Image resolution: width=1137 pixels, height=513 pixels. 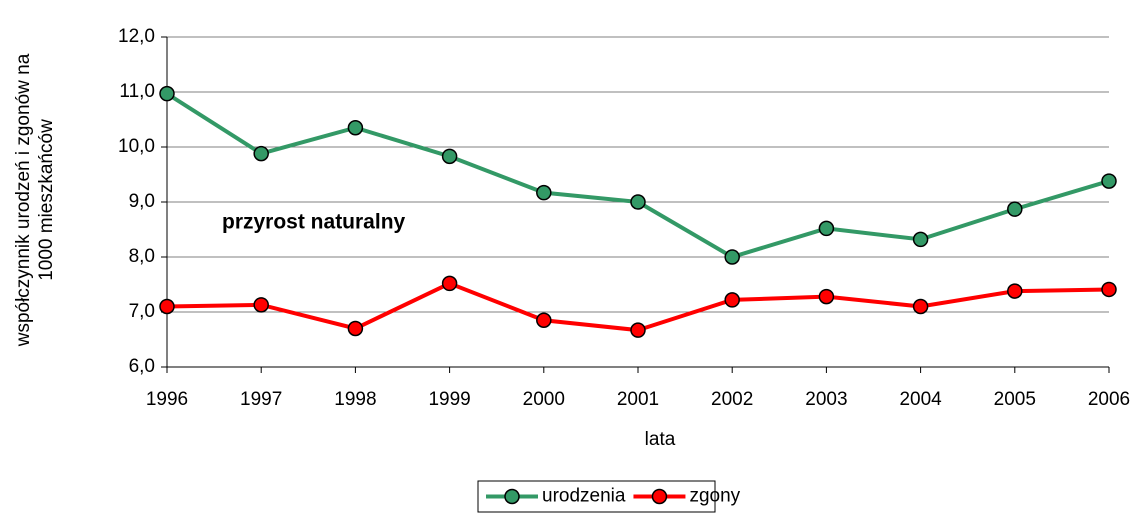 I want to click on x-tick-label: 2006, so click(x=1109, y=399).